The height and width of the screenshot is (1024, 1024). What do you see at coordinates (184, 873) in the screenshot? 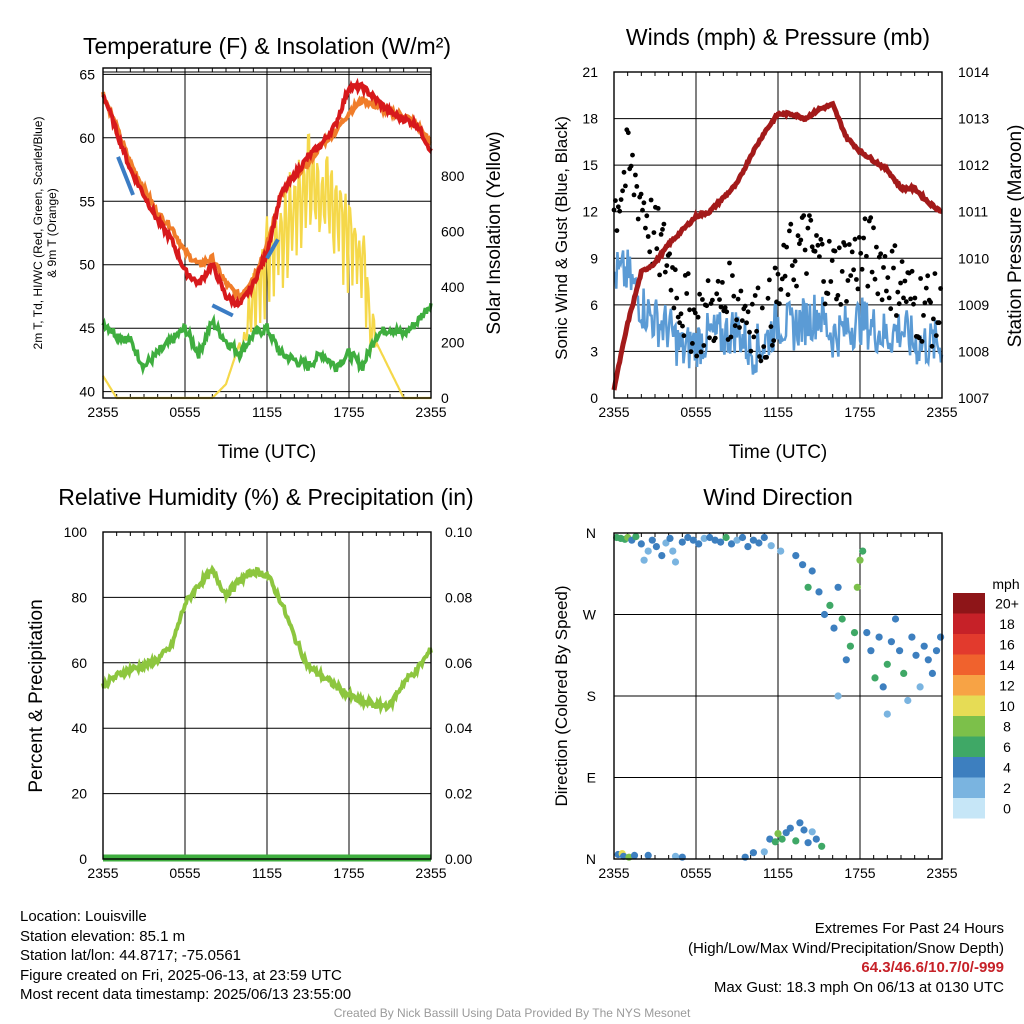
I see `rh-x-tick-label: 0555` at bounding box center [184, 873].